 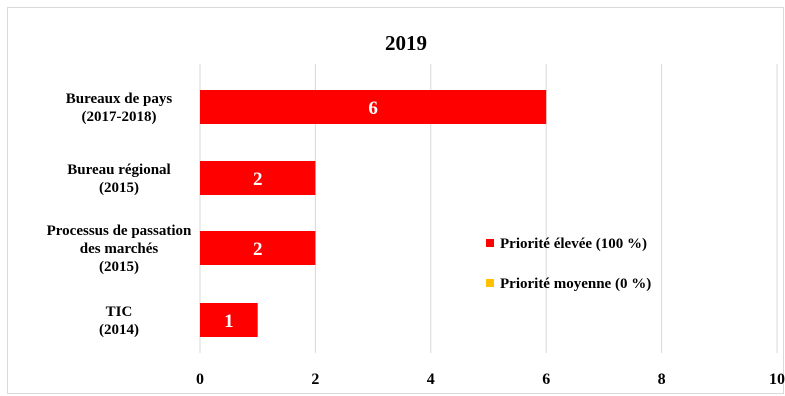 I want to click on x-tick-label: 2, so click(x=315, y=379).